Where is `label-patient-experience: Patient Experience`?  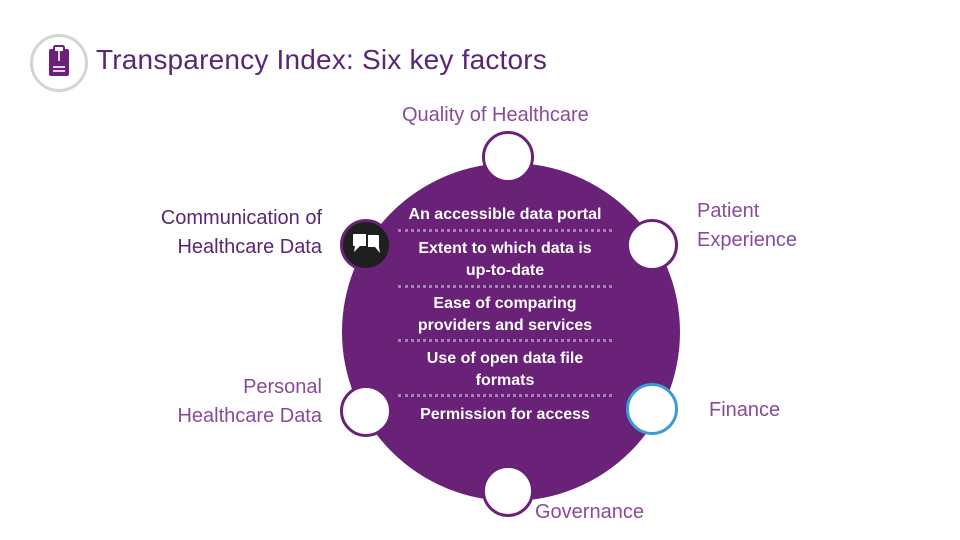
label-patient-experience: Patient Experience is located at coordinates (747, 226).